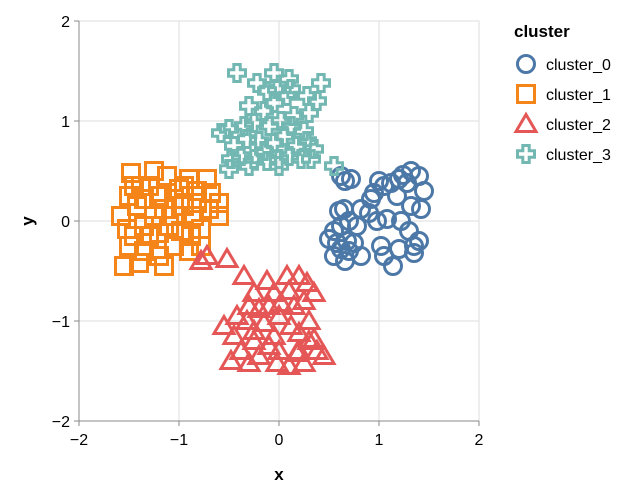 The width and height of the screenshot is (638, 494). Describe the element at coordinates (578, 65) in the screenshot. I see `legend-label-cluster_0: cluster_0` at that location.